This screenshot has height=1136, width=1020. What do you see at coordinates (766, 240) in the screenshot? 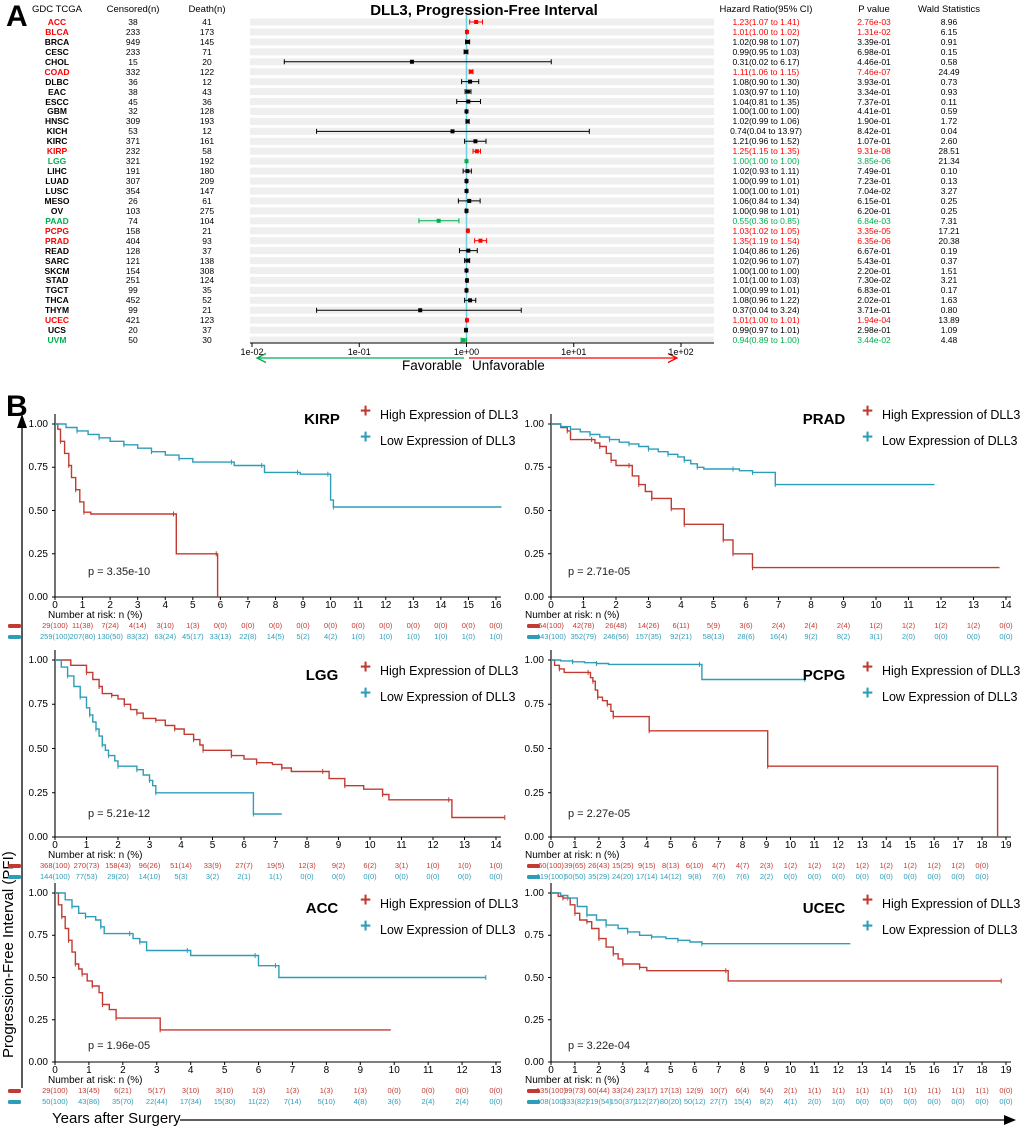
I see `forest-hr-text: 1.35(1.19 to 1.54)` at bounding box center [766, 240].